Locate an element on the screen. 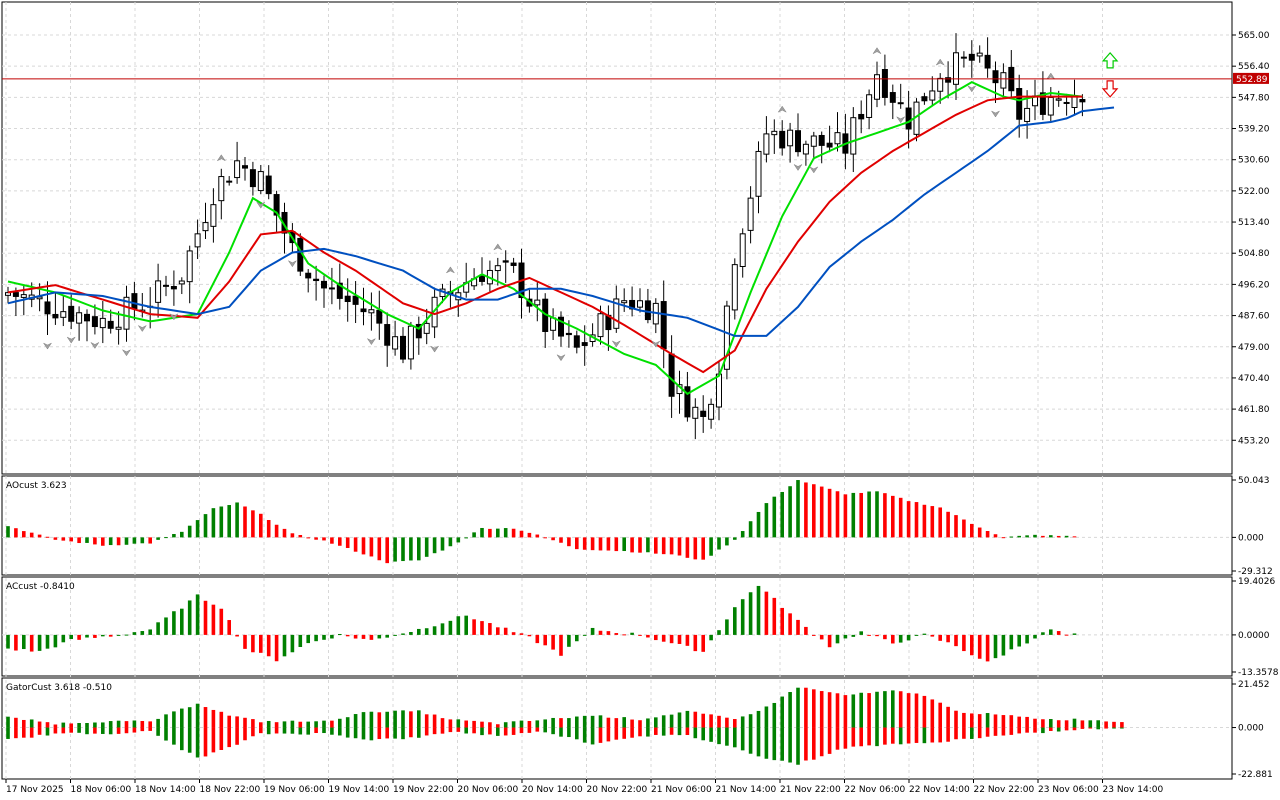 The height and width of the screenshot is (800, 1280). panel-y-tick-label: -22.881 is located at coordinates (1255, 775).